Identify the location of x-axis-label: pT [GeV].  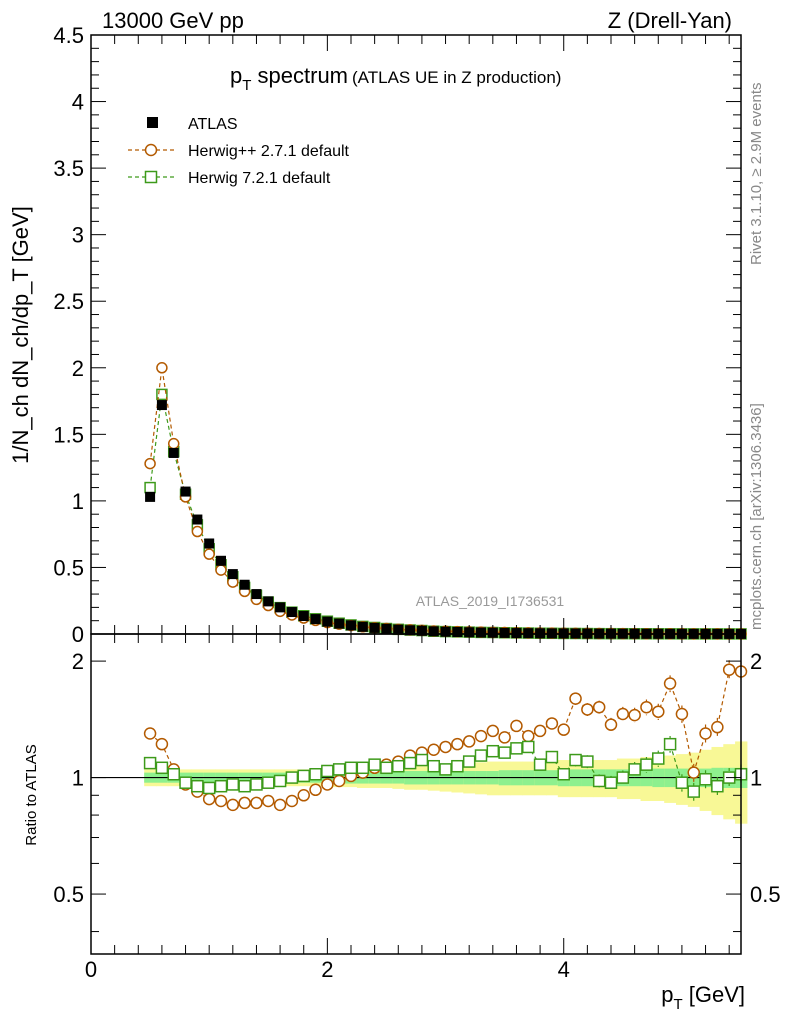
(703, 997).